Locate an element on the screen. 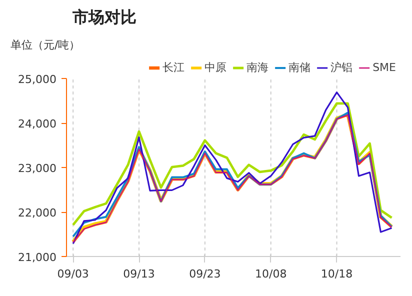 The image size is (412, 296). y-tick-label: 22,000 is located at coordinates (37, 213).